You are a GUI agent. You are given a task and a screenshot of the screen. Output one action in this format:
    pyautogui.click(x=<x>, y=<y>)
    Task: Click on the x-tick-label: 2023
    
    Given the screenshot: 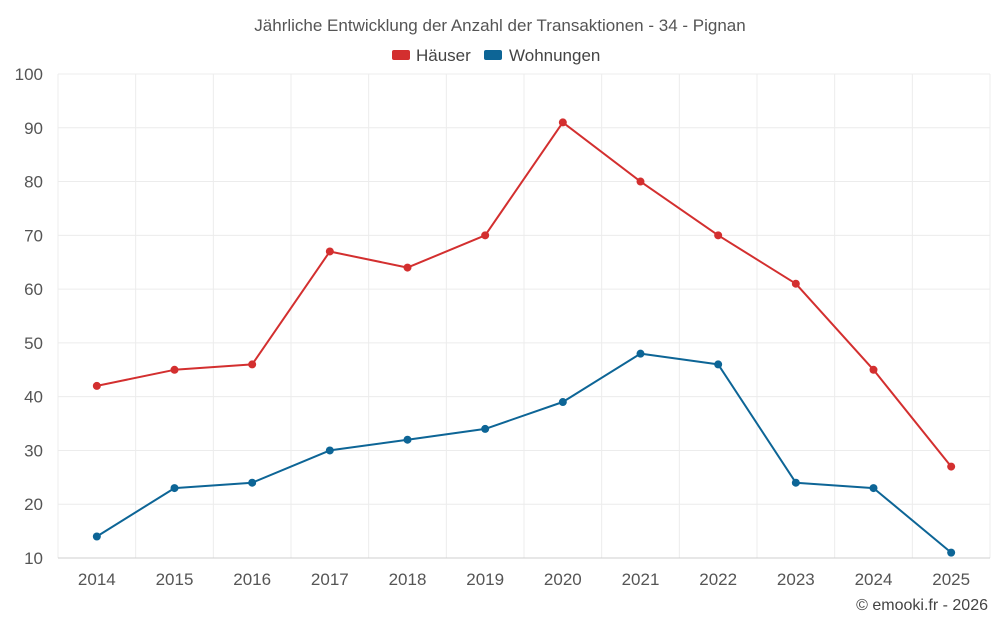 What is the action you would take?
    pyautogui.click(x=796, y=579)
    